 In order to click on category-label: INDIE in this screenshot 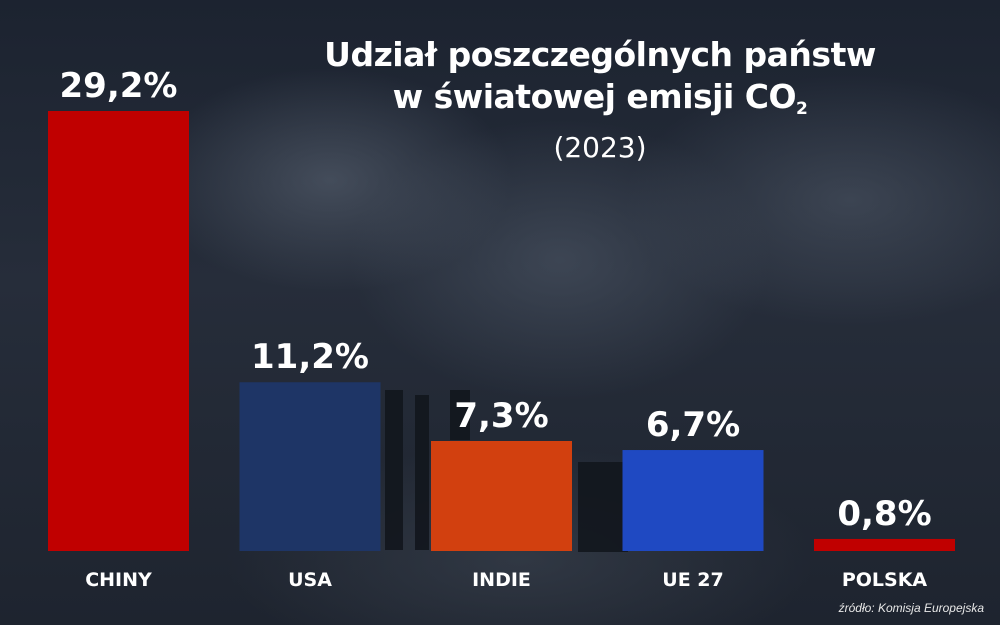, I will do `click(501, 580)`.